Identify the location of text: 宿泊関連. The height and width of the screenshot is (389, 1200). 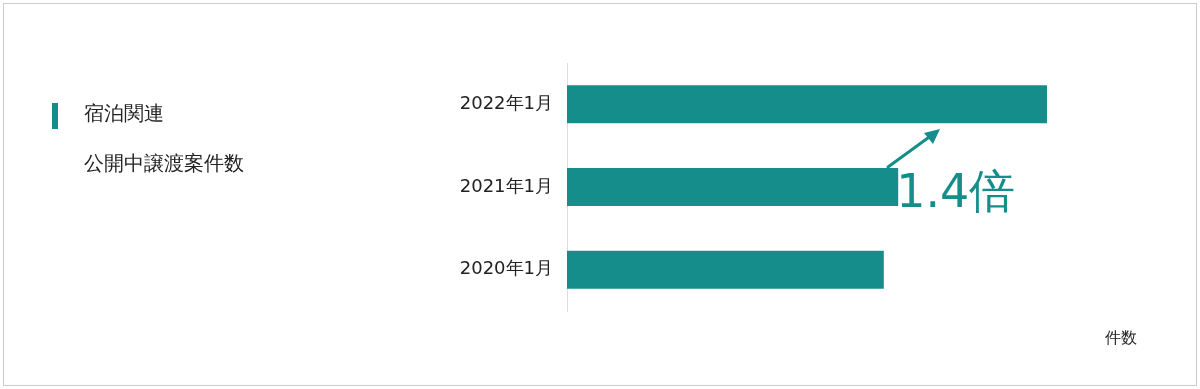
(124, 113).